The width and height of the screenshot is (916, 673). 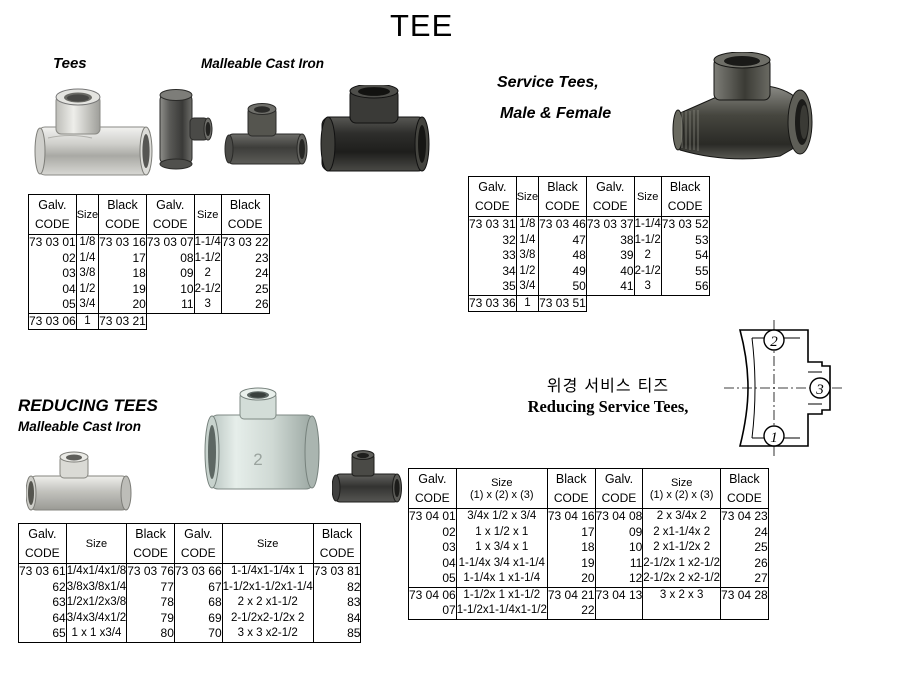 What do you see at coordinates (579, 255) in the screenshot?
I see `cell-value: 48` at bounding box center [579, 255].